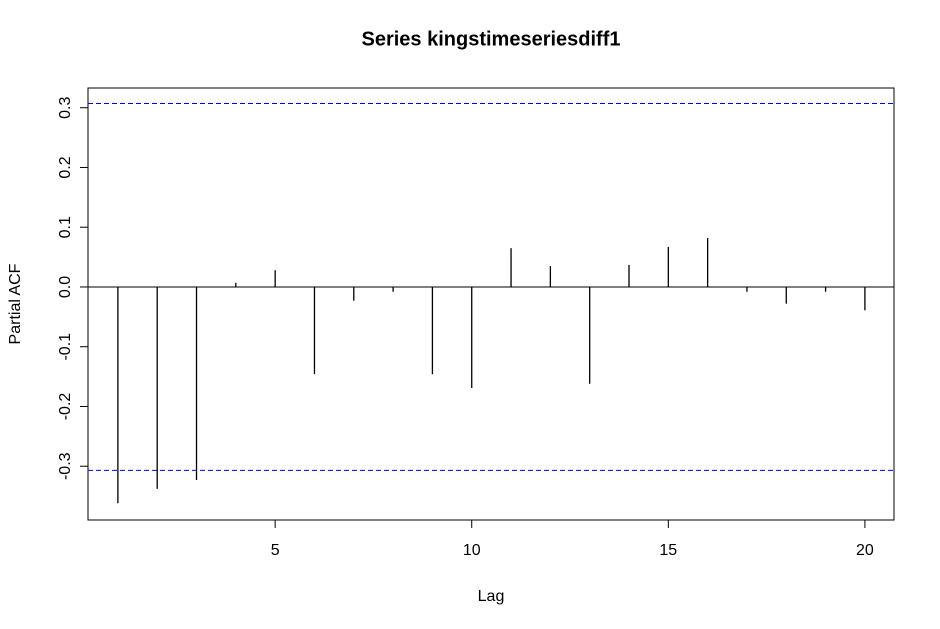 The width and height of the screenshot is (940, 629). What do you see at coordinates (668, 550) in the screenshot?
I see `x-tick-label: 15` at bounding box center [668, 550].